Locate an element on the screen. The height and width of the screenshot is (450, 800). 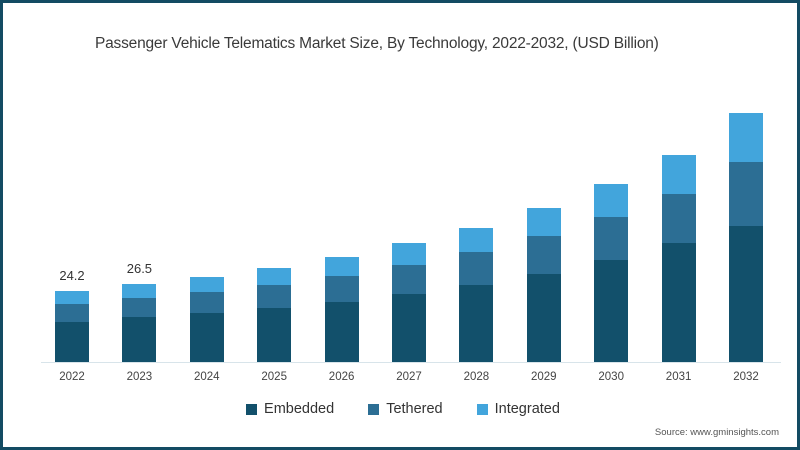
legend-label: Embedded is located at coordinates (299, 409).